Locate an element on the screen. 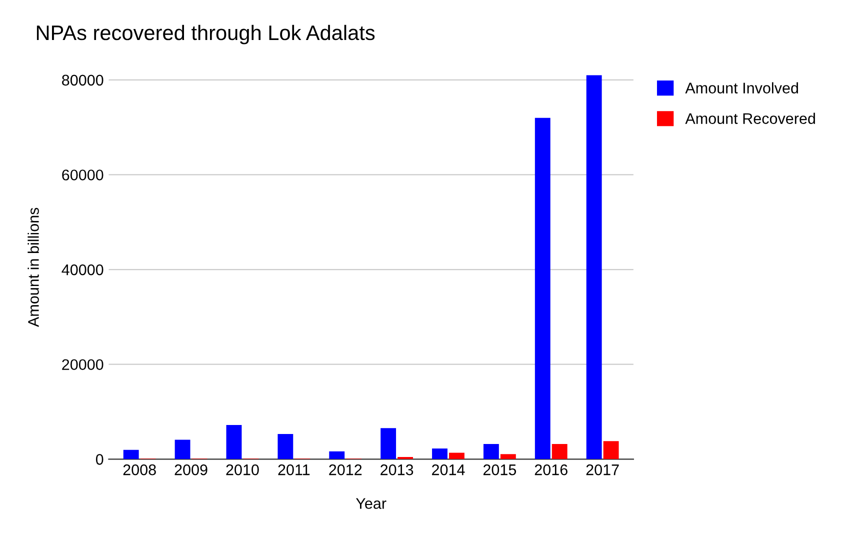  x-axis-title: Year is located at coordinates (371, 503).